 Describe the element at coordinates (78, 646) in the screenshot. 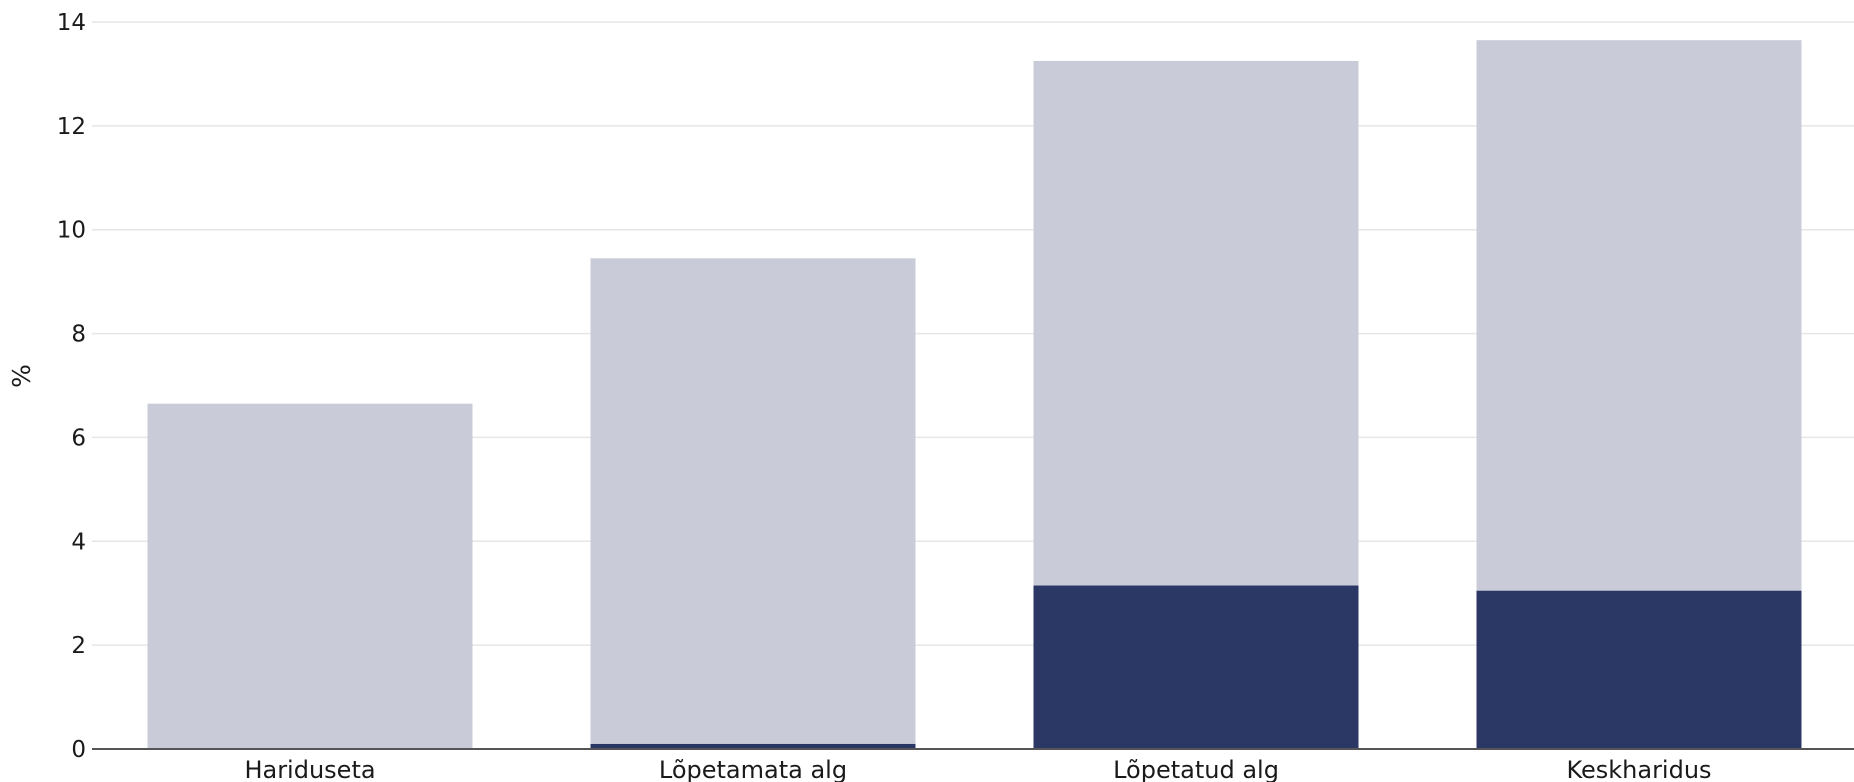

I see `y-tick-label: 2` at that location.